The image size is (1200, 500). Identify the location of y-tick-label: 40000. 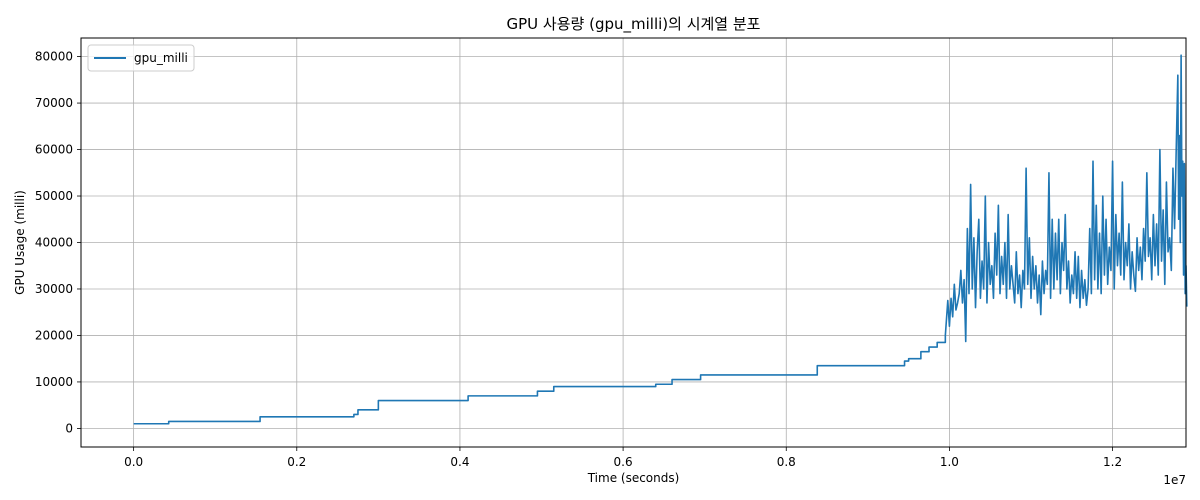
(54, 243).